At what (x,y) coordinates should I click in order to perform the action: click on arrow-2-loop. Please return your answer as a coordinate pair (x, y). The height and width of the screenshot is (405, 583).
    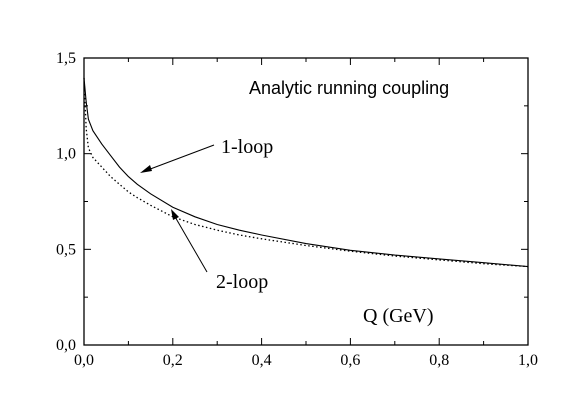
    Looking at the image, I should click on (190, 243).